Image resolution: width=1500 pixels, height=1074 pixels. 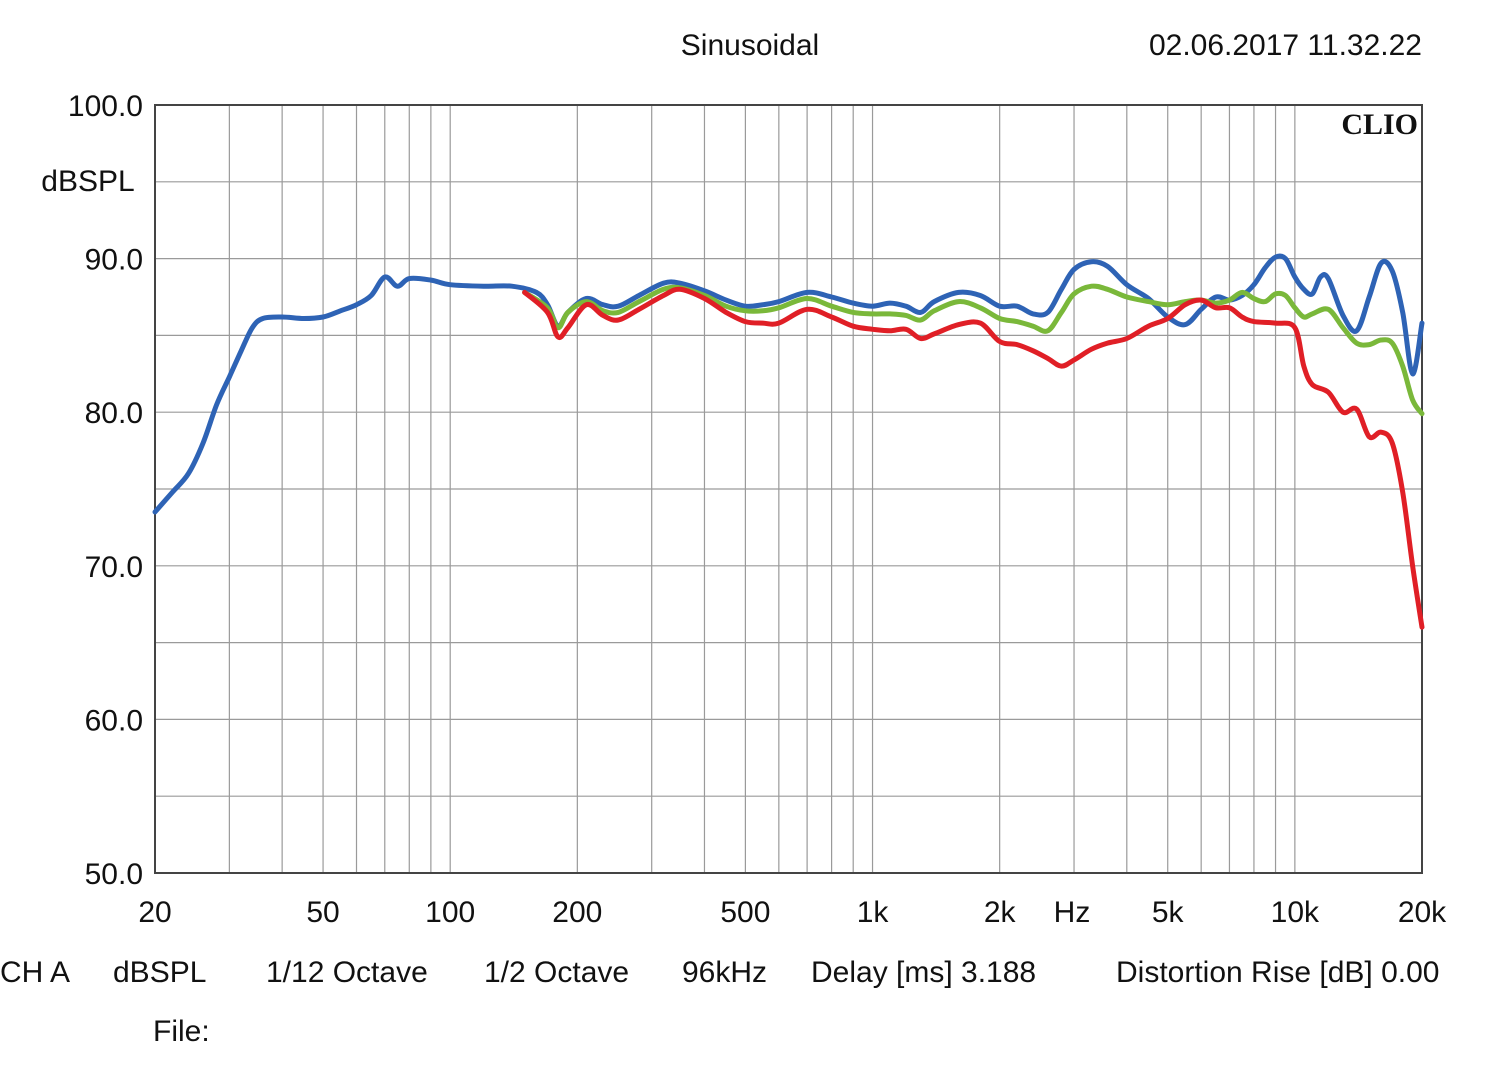 I want to click on footer-channel: CH A, so click(x=35, y=972).